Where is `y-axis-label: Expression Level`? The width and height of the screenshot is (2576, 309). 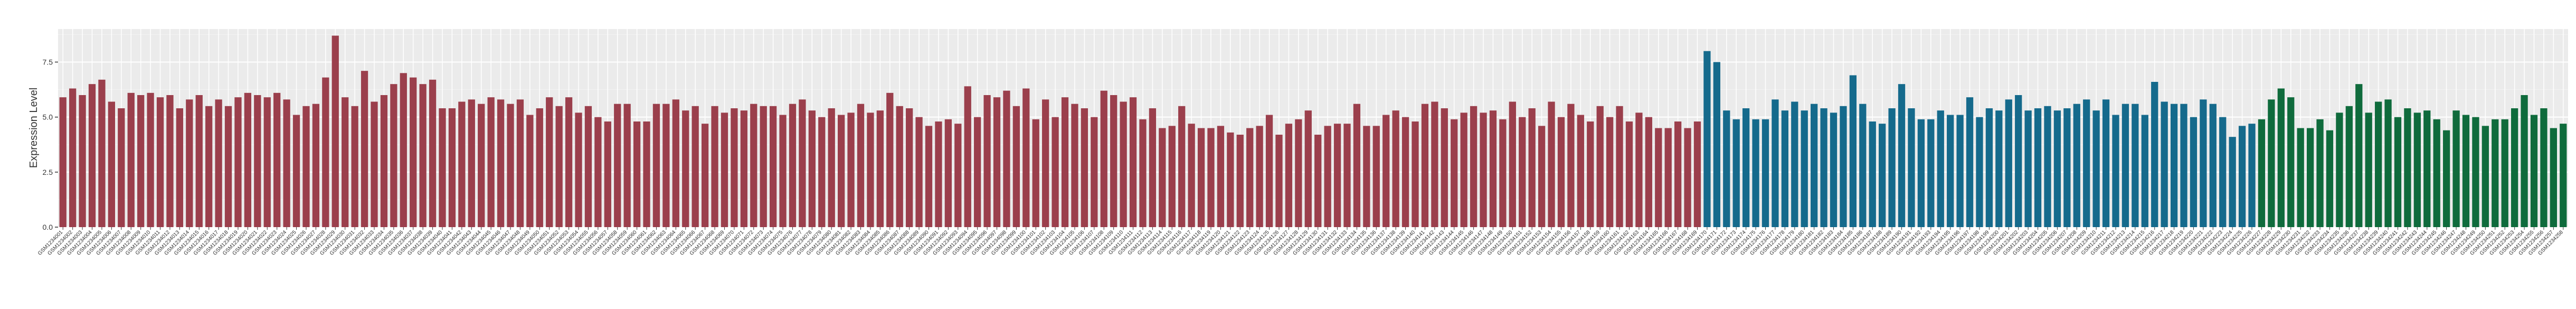
y-axis-label: Expression Level is located at coordinates (34, 128).